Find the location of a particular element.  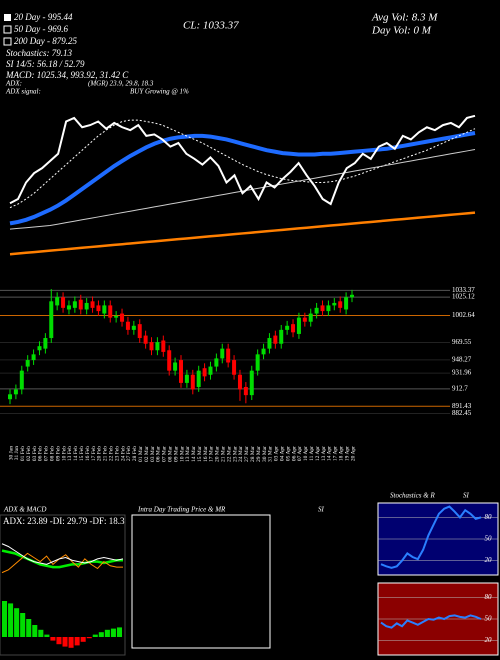

x-tick-label: 23 Mar is located at coordinates (235, 454).